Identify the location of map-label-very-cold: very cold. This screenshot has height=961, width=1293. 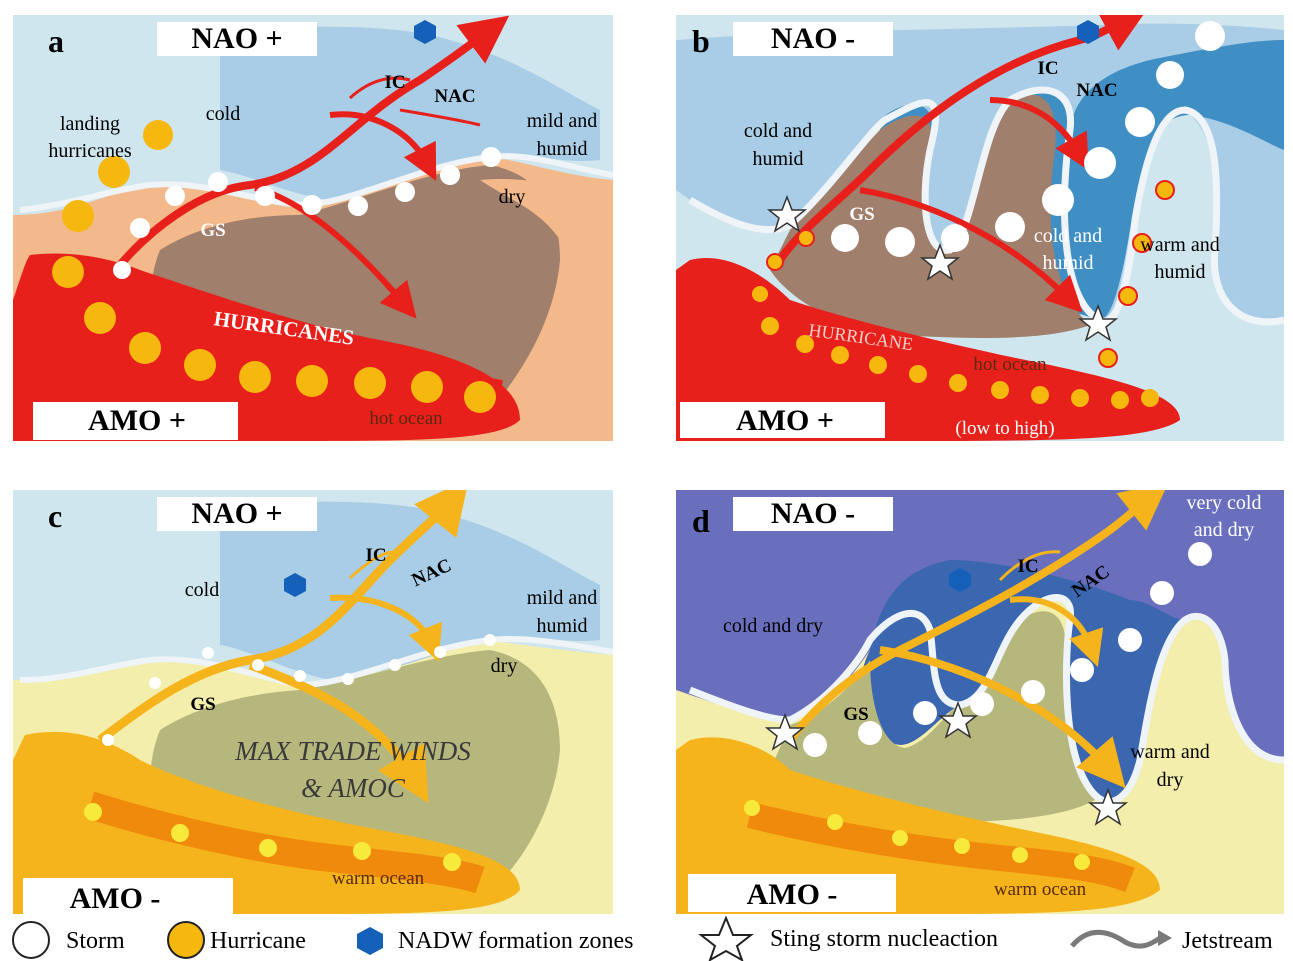
(1224, 503).